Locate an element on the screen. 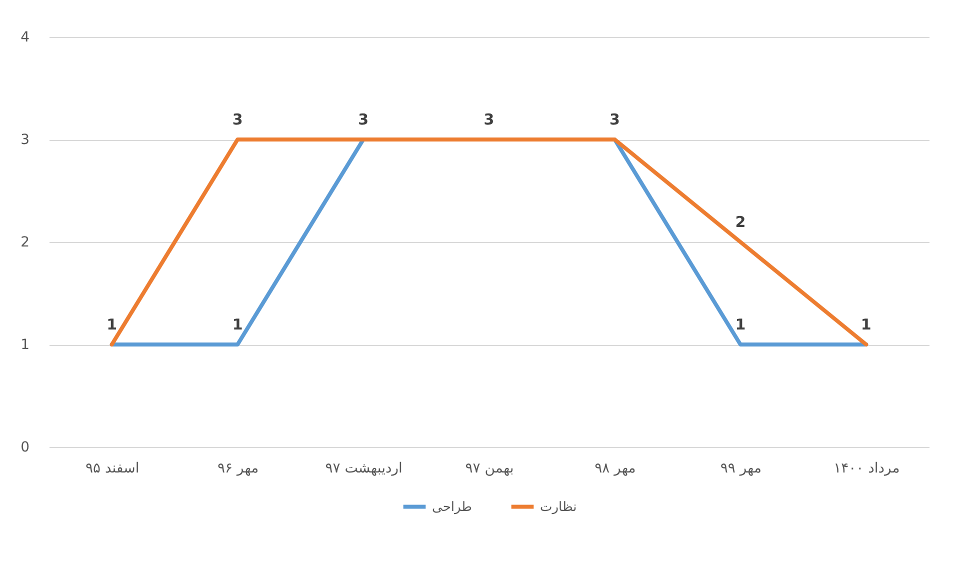  x-tick-label: بهمن ۹۷ is located at coordinates (489, 468).